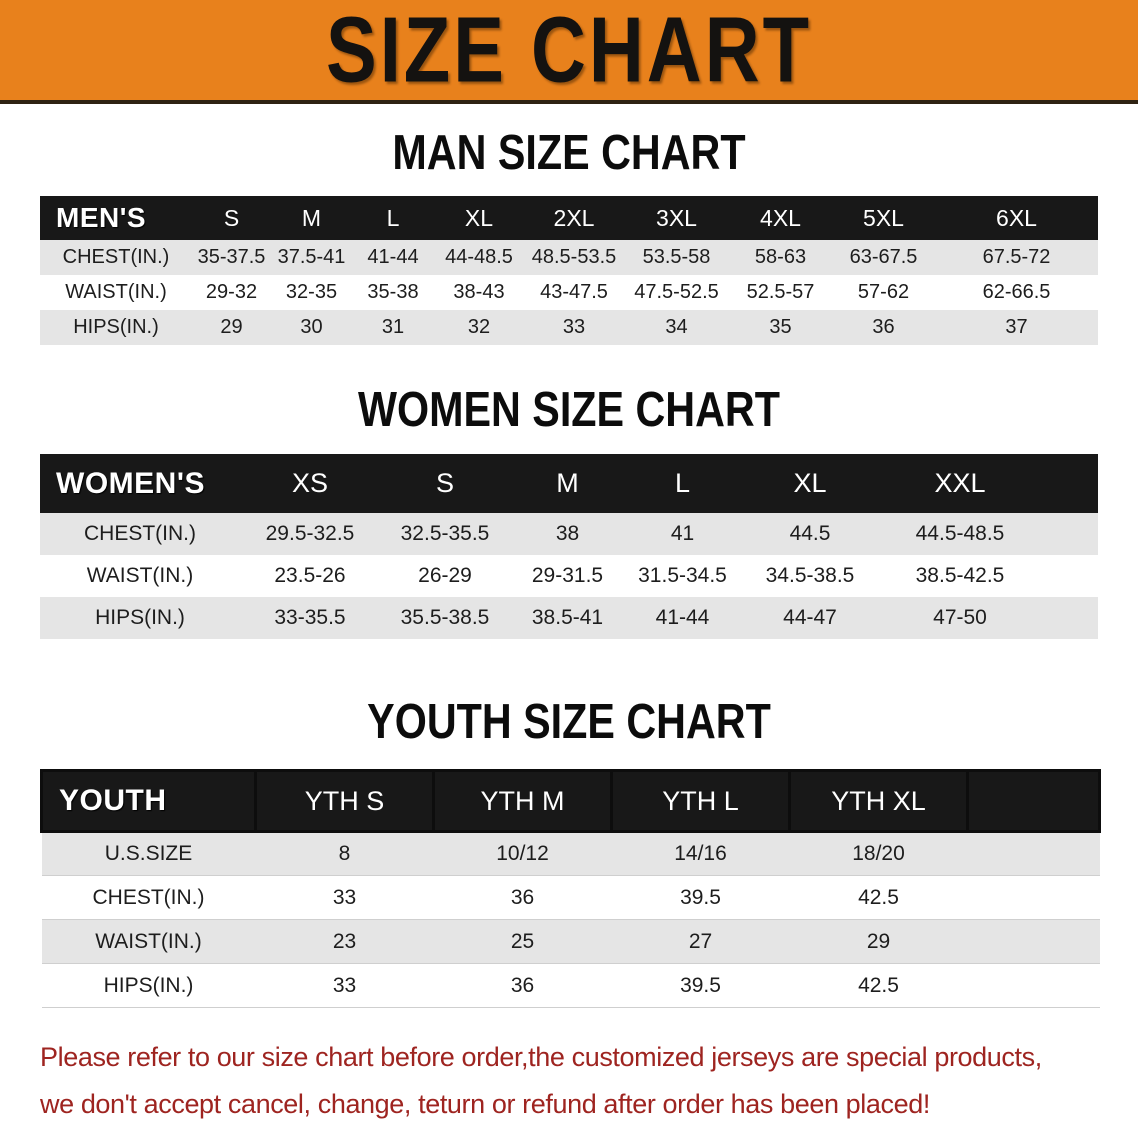 The image size is (1138, 1132). What do you see at coordinates (310, 483) in the screenshot?
I see `women-size-header-xs: XS` at bounding box center [310, 483].